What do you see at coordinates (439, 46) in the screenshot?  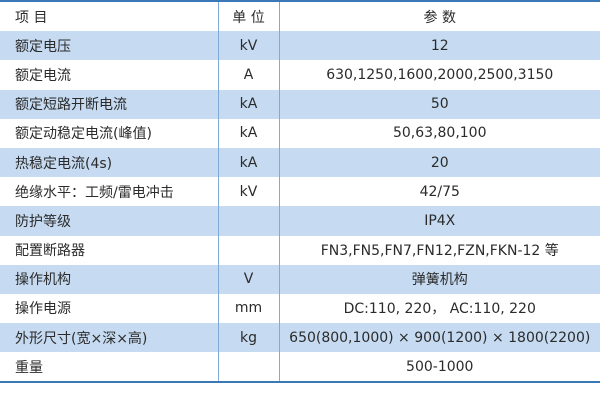 I see `row-param: 12` at bounding box center [439, 46].